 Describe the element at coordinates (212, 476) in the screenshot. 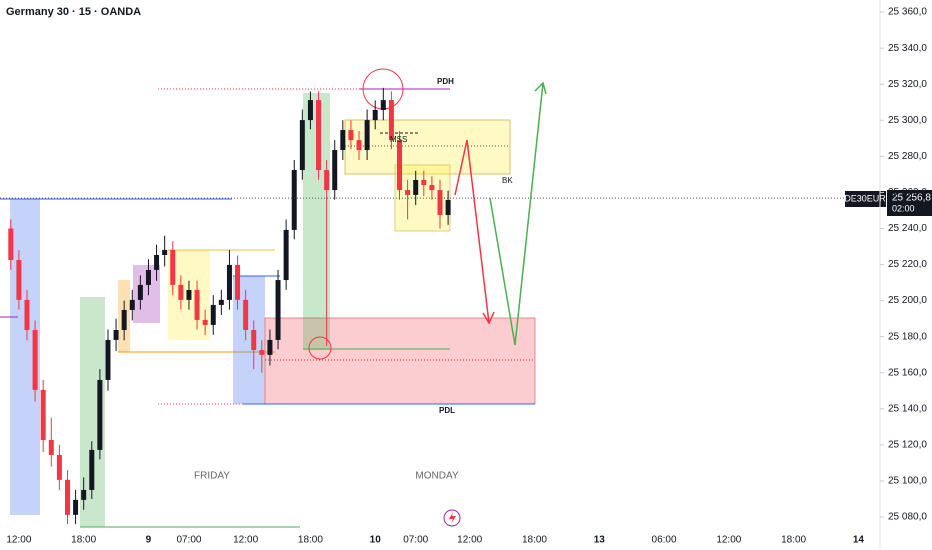

I see `annotation: FRIDAY` at that location.